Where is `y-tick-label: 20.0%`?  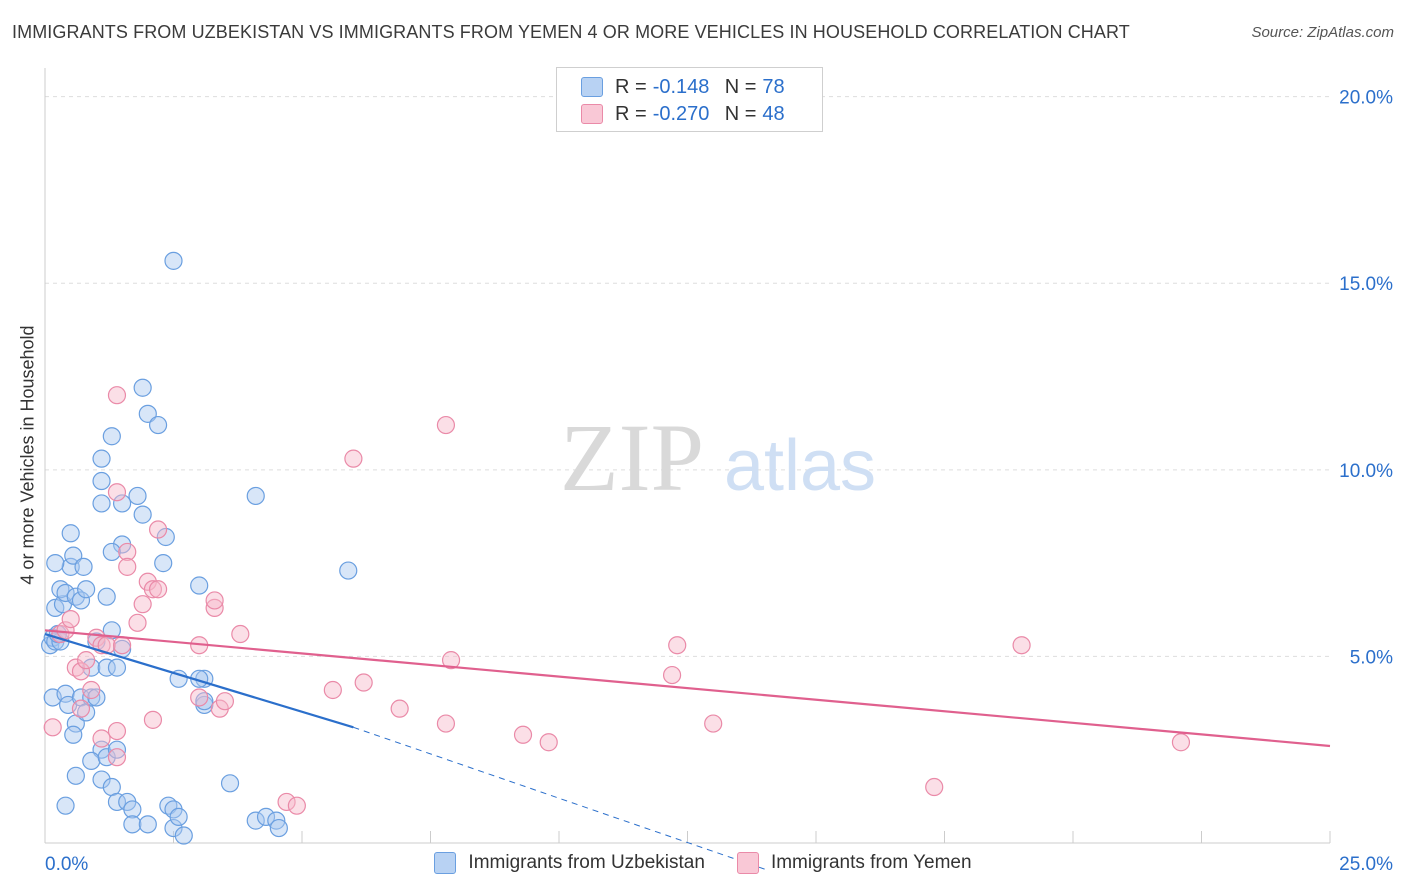 y-tick-label: 20.0% is located at coordinates (1366, 98).